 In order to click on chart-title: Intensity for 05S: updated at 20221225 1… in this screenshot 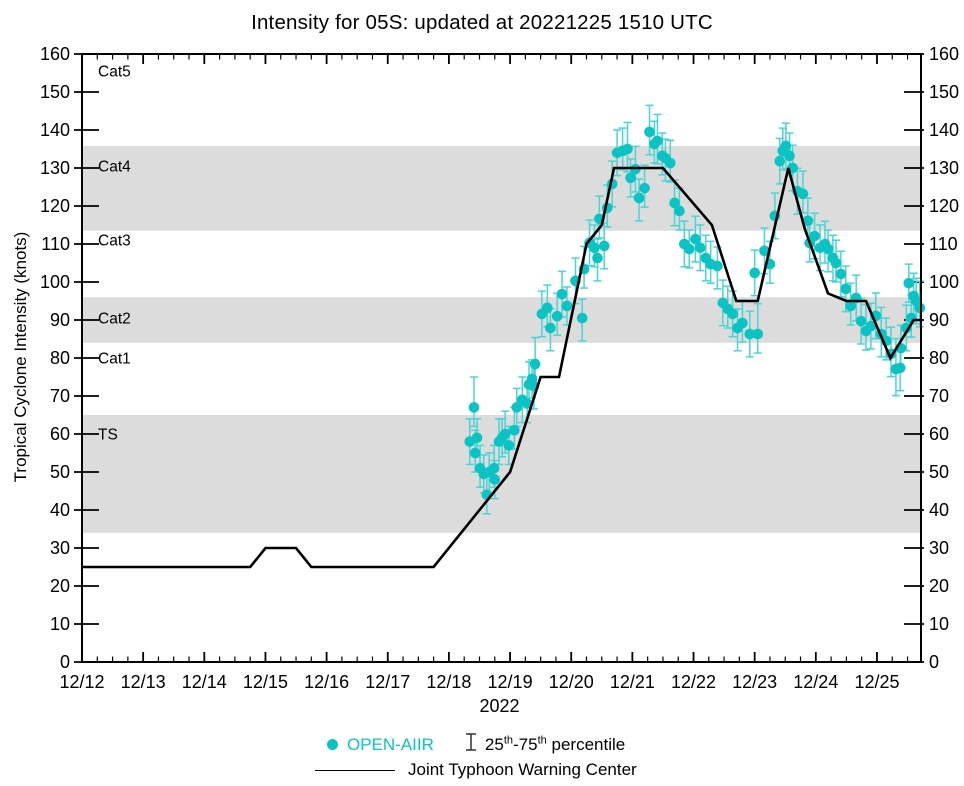, I will do `click(482, 22)`.